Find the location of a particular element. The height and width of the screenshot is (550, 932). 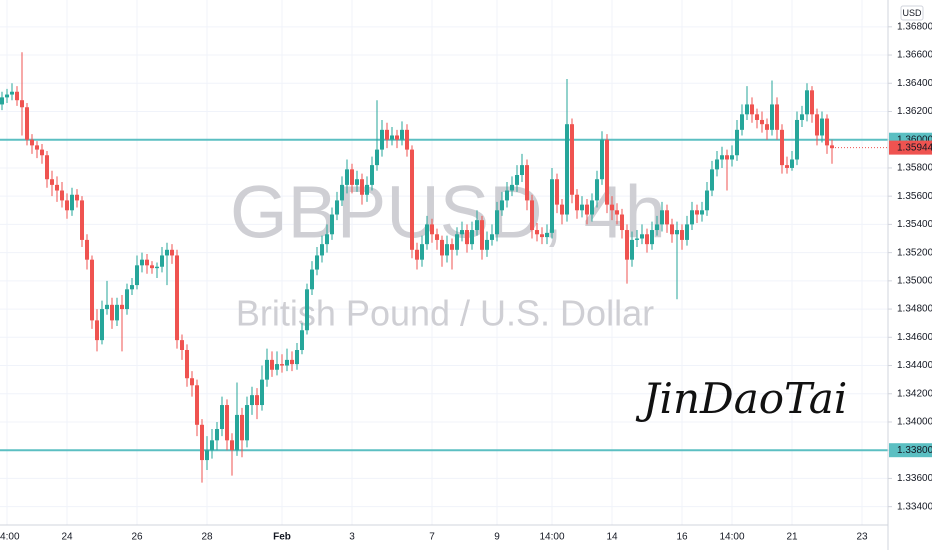

y-tick-label: 1.35400 is located at coordinates (914, 224).